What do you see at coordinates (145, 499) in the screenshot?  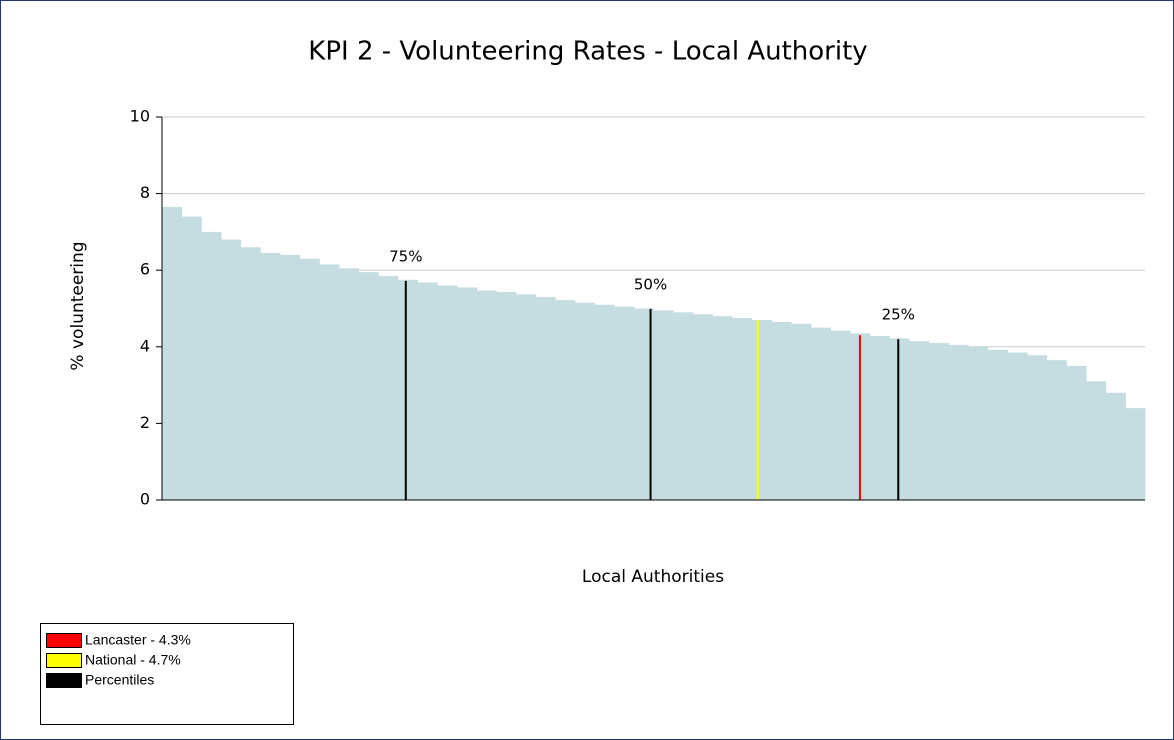 I see `y-tick-label: 0` at bounding box center [145, 499].